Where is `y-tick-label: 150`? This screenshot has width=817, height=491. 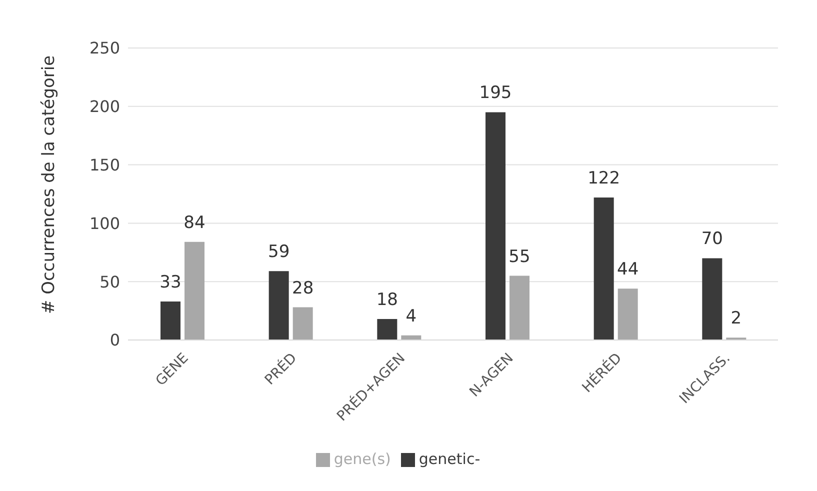 y-tick-label: 150 is located at coordinates (104, 164).